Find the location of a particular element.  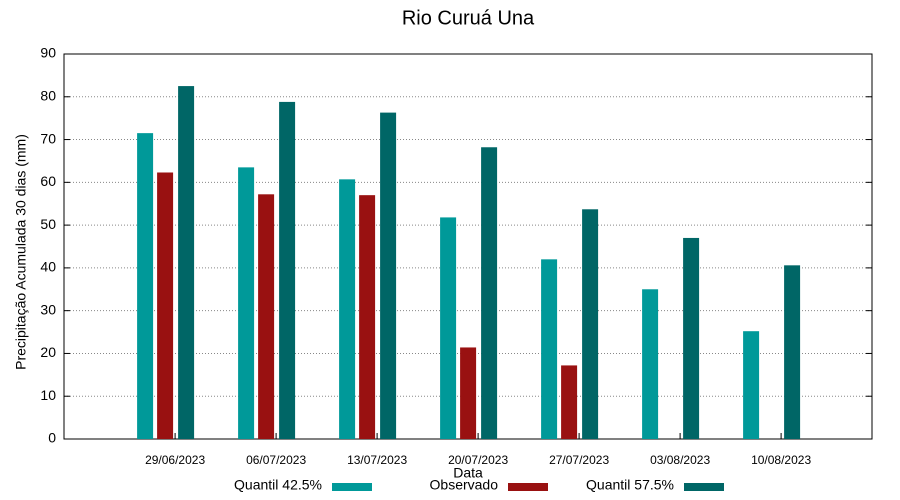

x-tick-label: 20/07/2023 is located at coordinates (478, 460).